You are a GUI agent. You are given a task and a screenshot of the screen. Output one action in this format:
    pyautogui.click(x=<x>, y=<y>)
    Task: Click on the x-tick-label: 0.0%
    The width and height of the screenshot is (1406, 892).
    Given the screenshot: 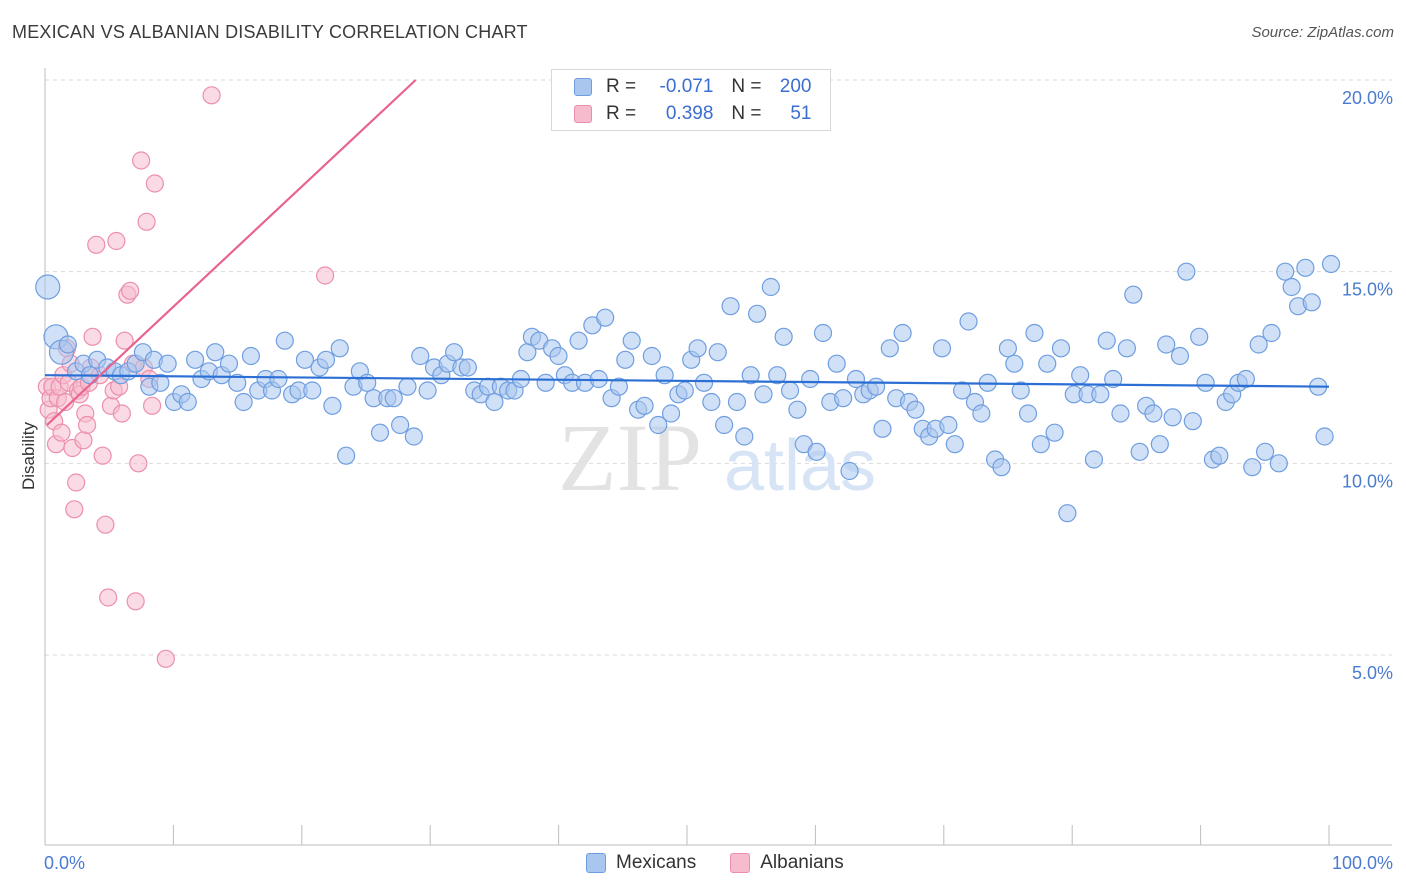 What is the action you would take?
    pyautogui.click(x=64, y=863)
    